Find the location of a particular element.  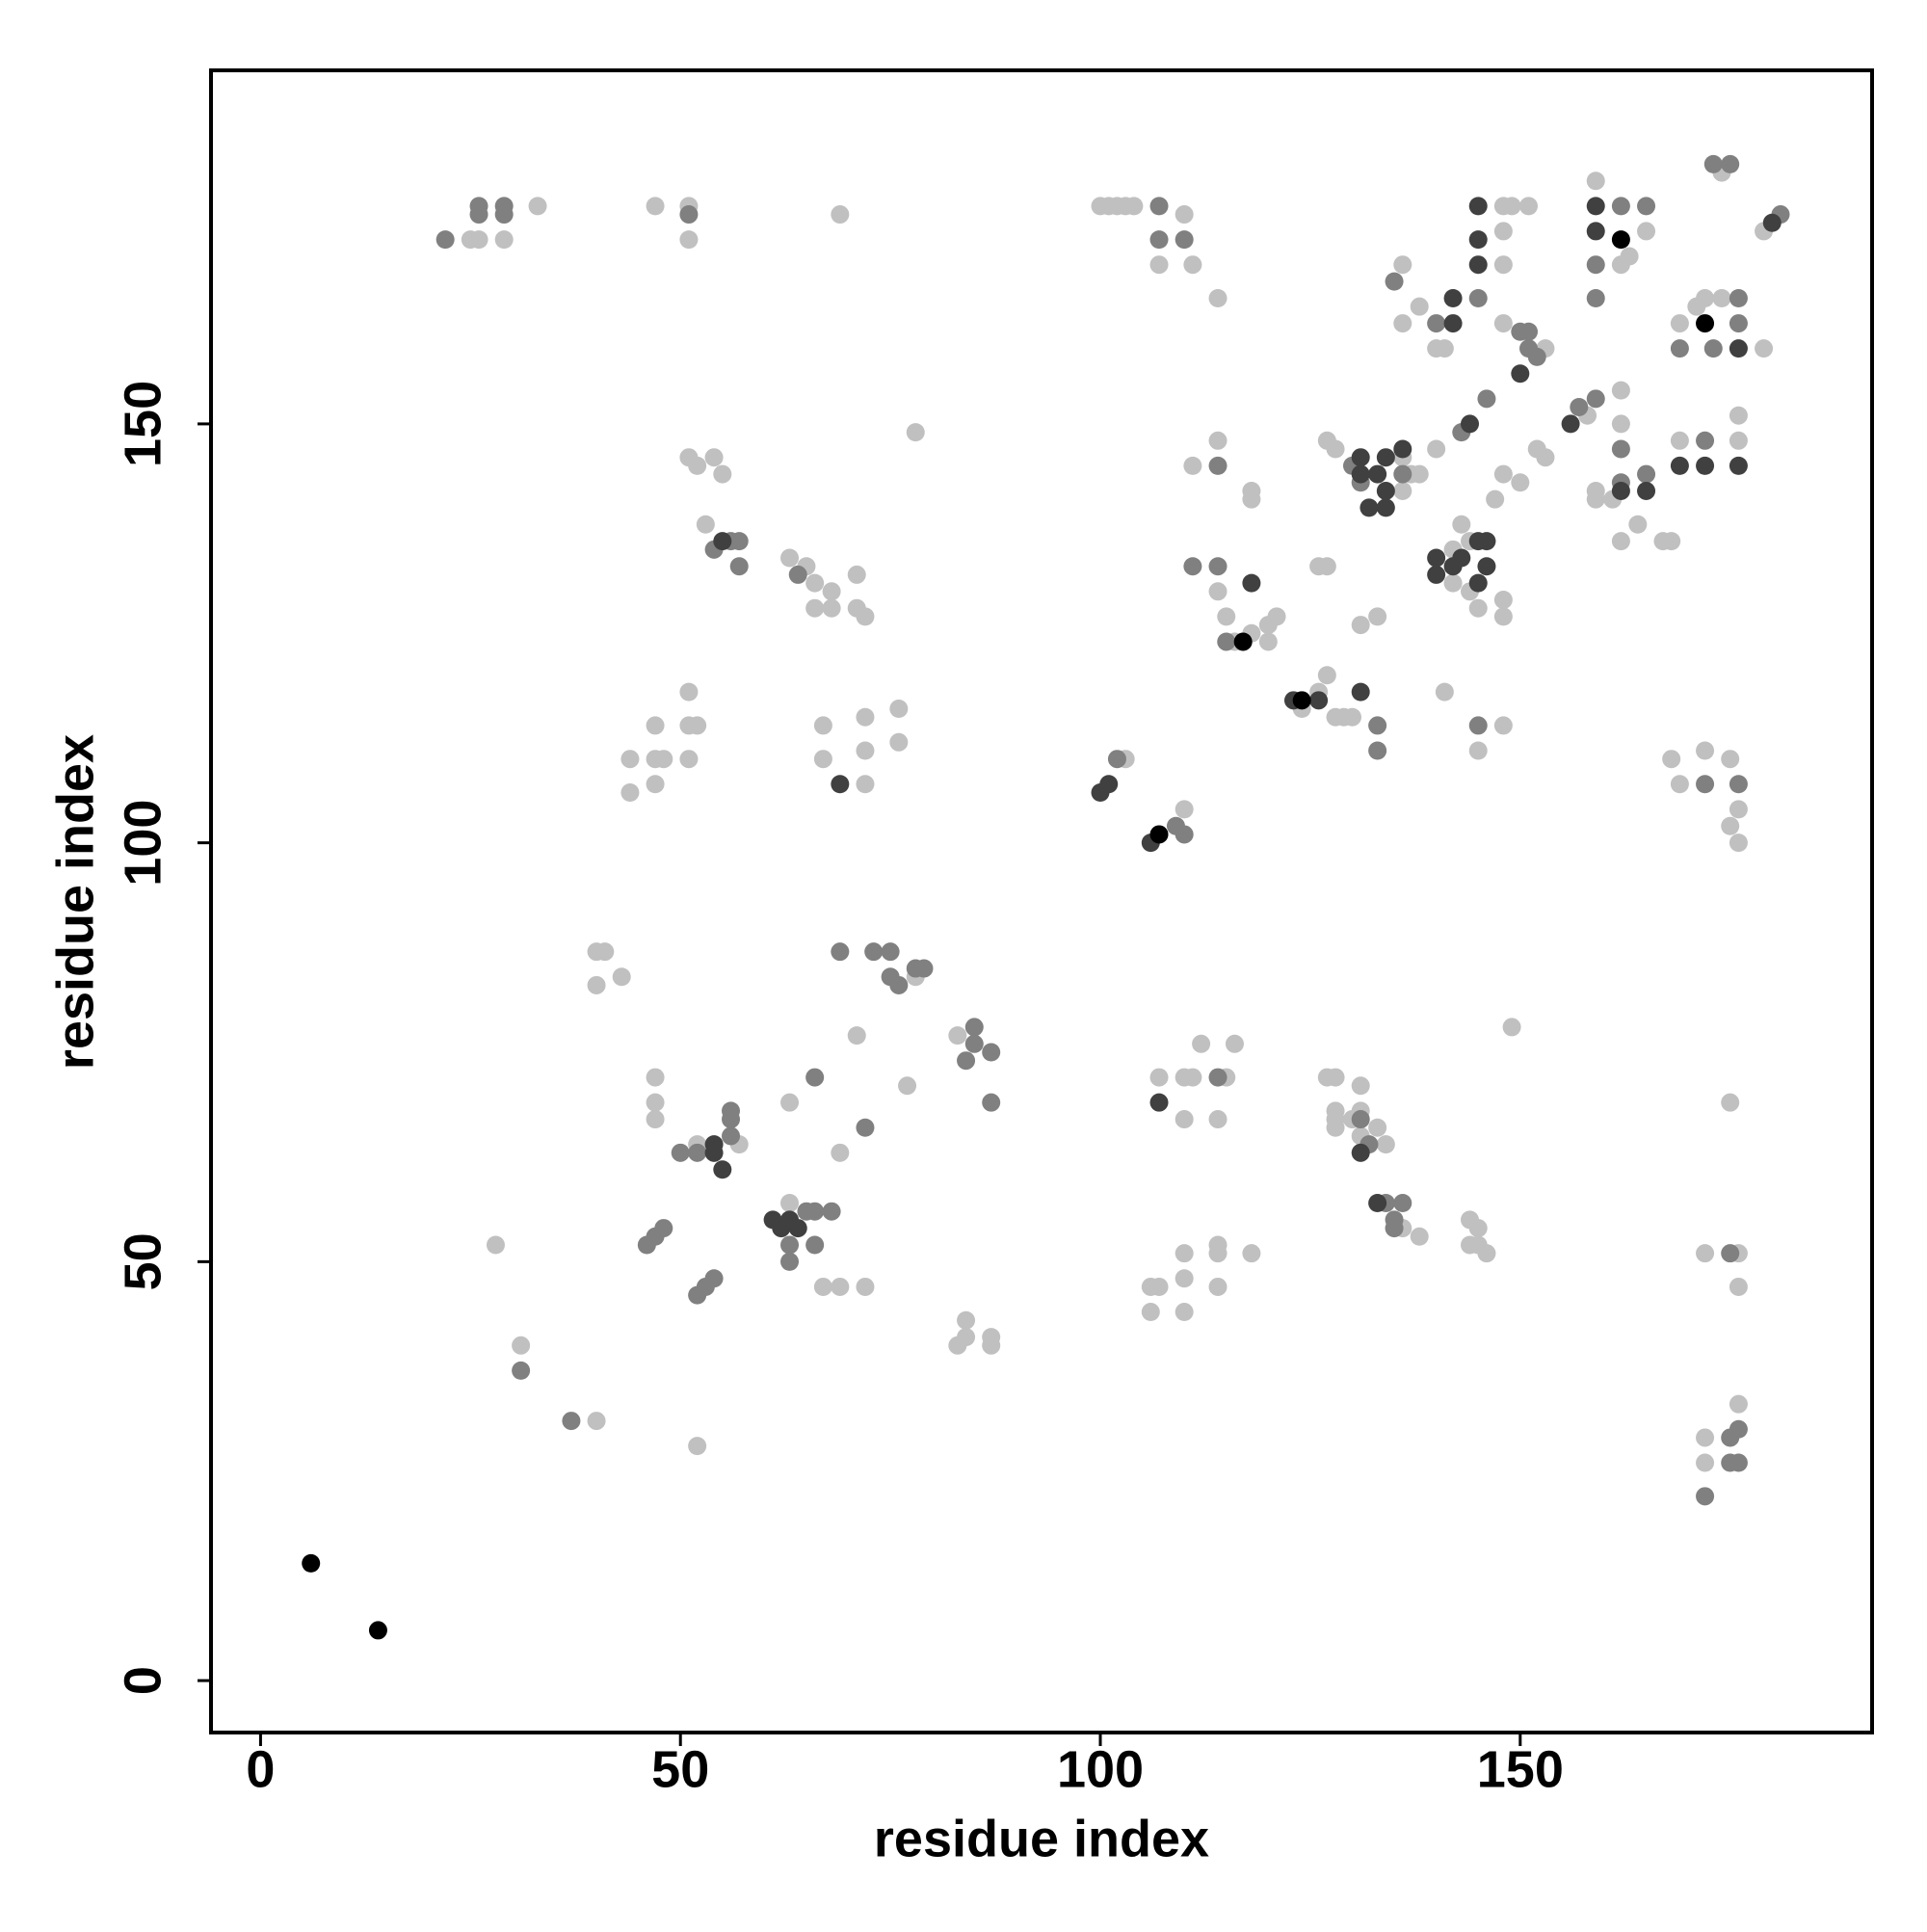

x-axis-label: residue index is located at coordinates (1041, 1838).